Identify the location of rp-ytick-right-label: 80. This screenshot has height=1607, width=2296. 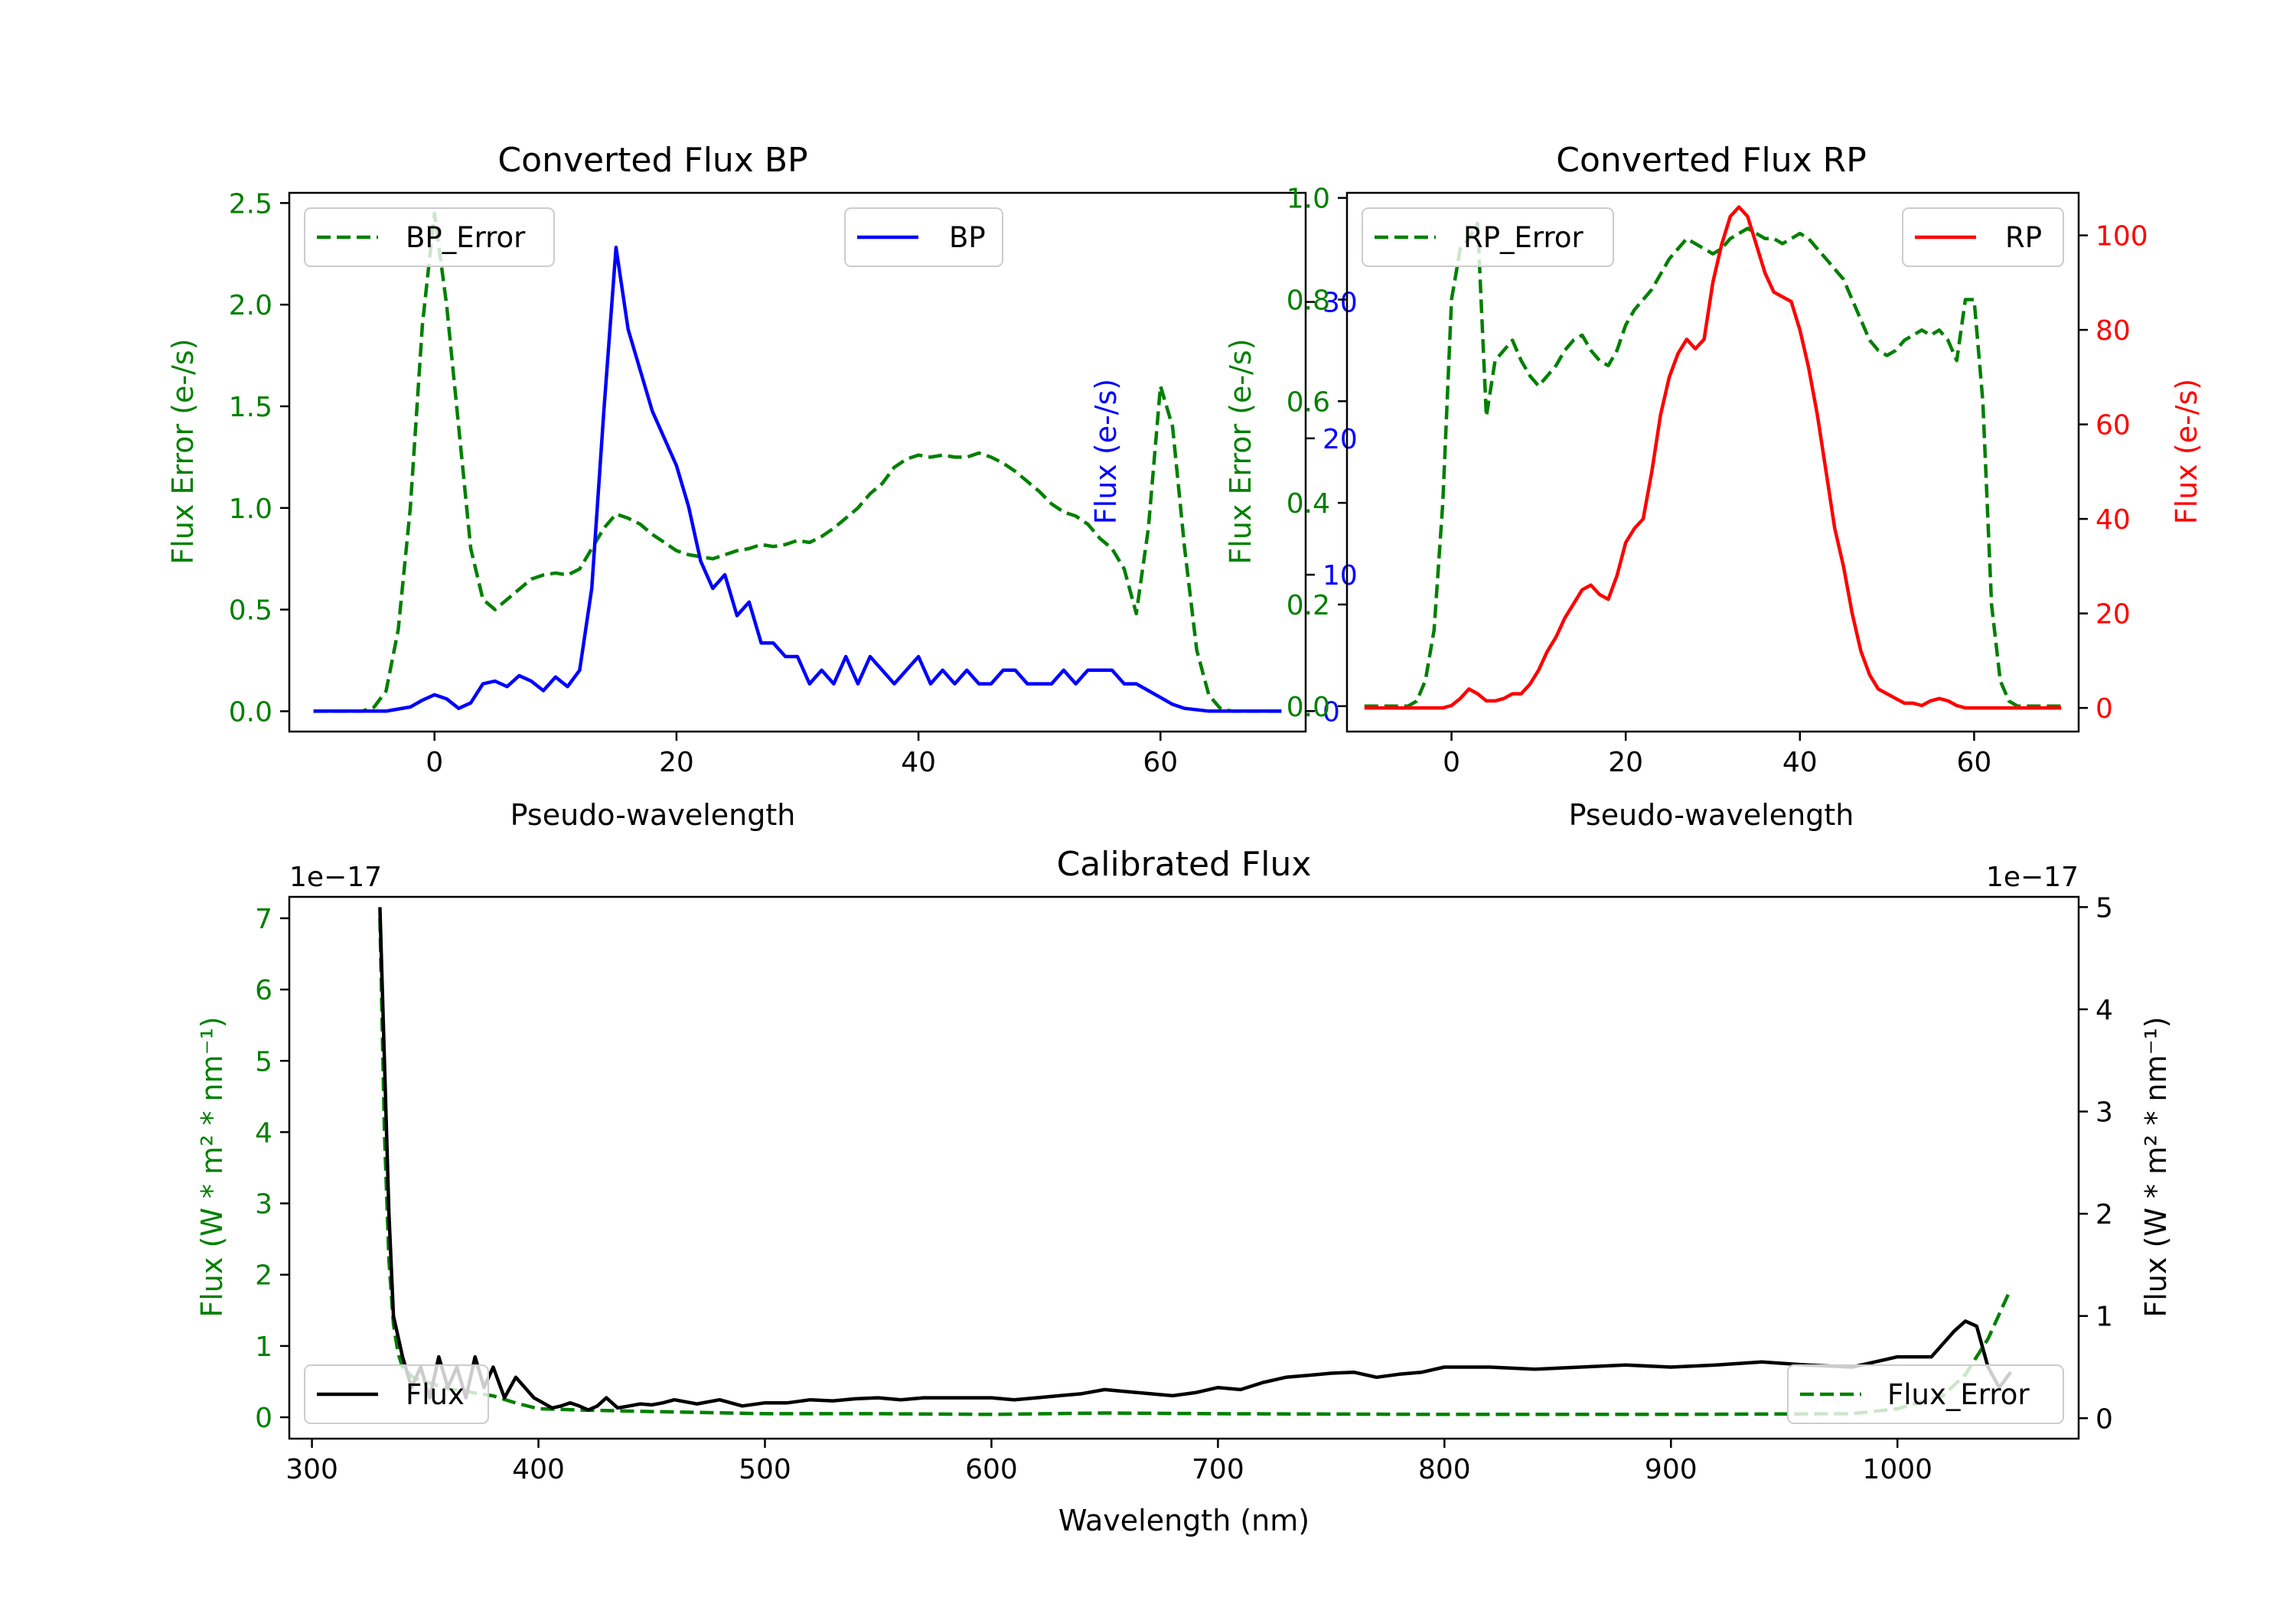
(2113, 331).